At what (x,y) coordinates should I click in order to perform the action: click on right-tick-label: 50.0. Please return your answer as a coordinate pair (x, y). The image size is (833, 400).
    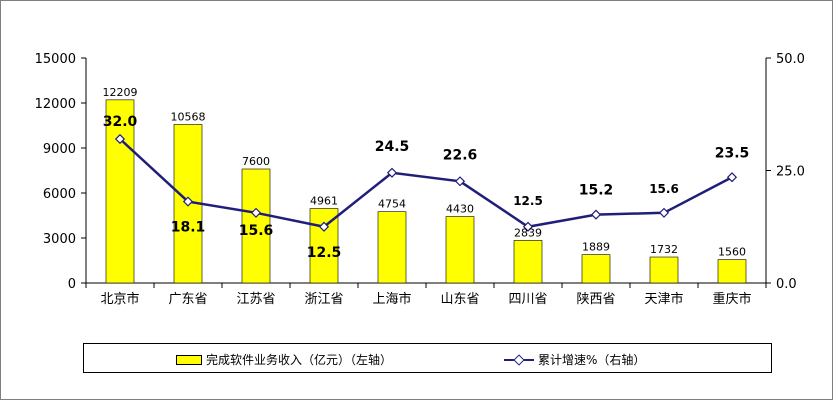
    Looking at the image, I should click on (790, 59).